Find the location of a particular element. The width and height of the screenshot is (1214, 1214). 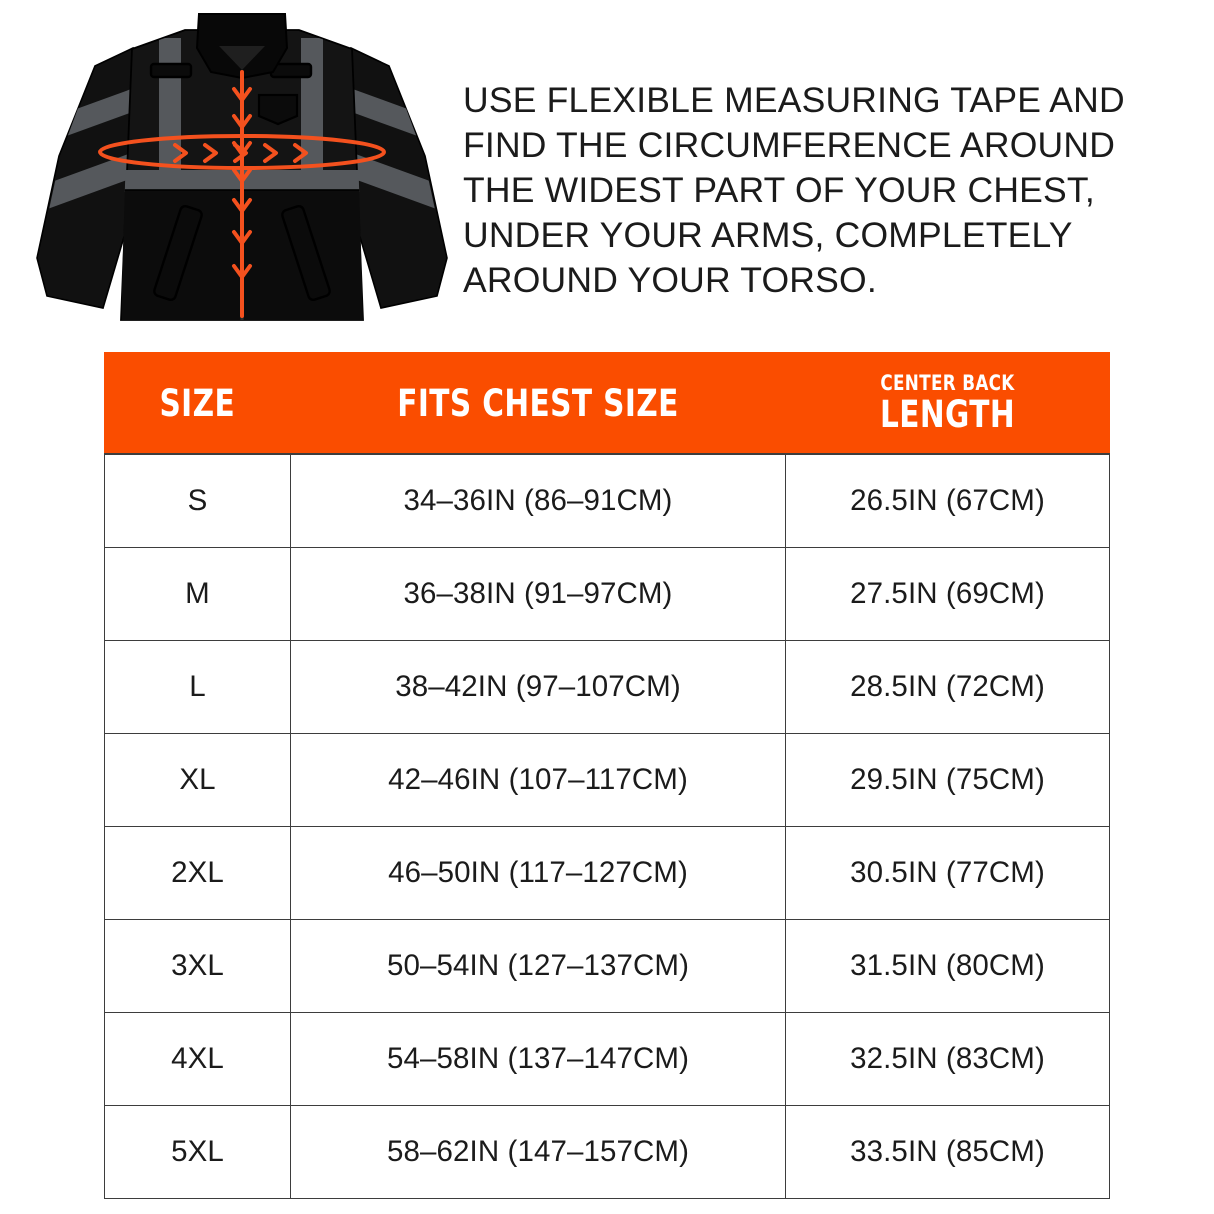

cell-chest: 46–50IN (117–127CM) is located at coordinates (538, 873).